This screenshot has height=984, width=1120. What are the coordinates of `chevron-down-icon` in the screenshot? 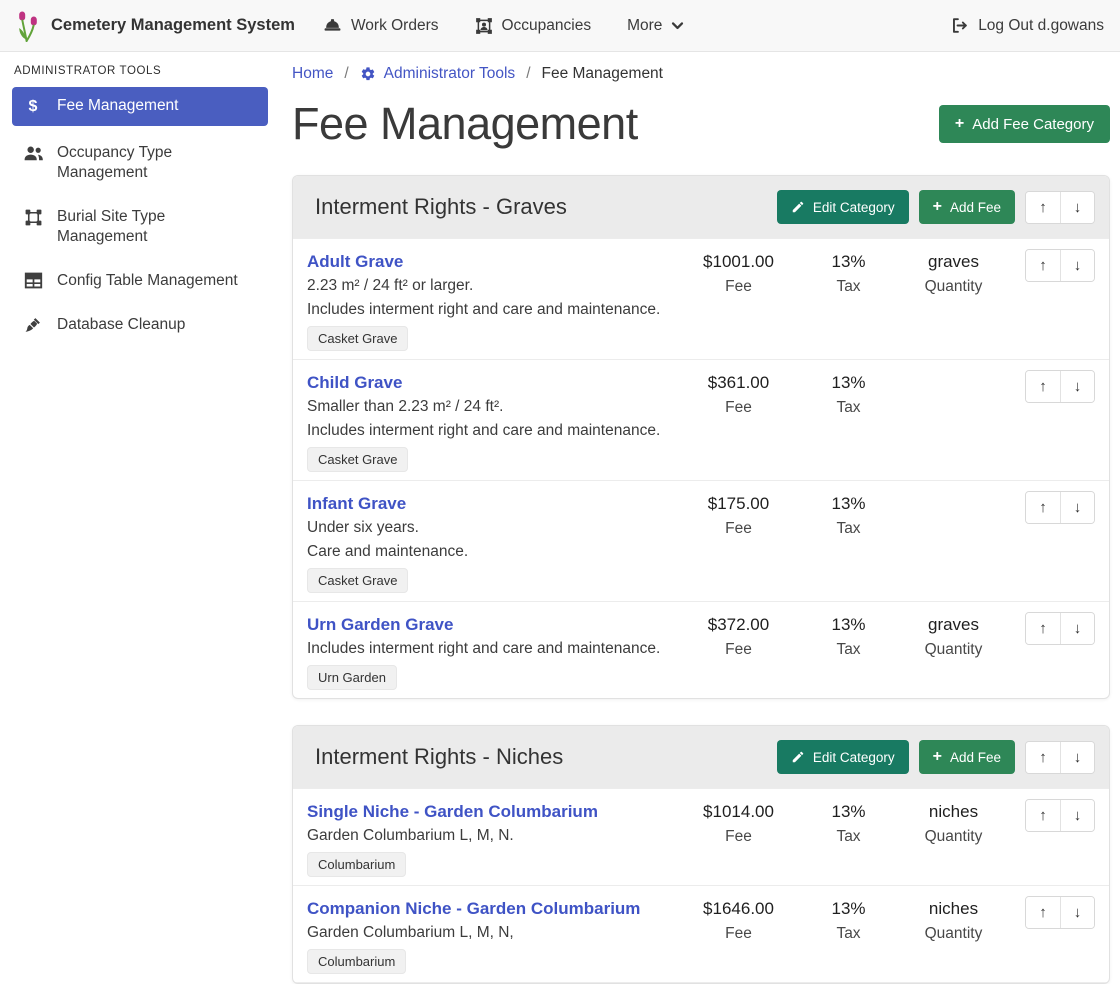 It's located at (677, 25).